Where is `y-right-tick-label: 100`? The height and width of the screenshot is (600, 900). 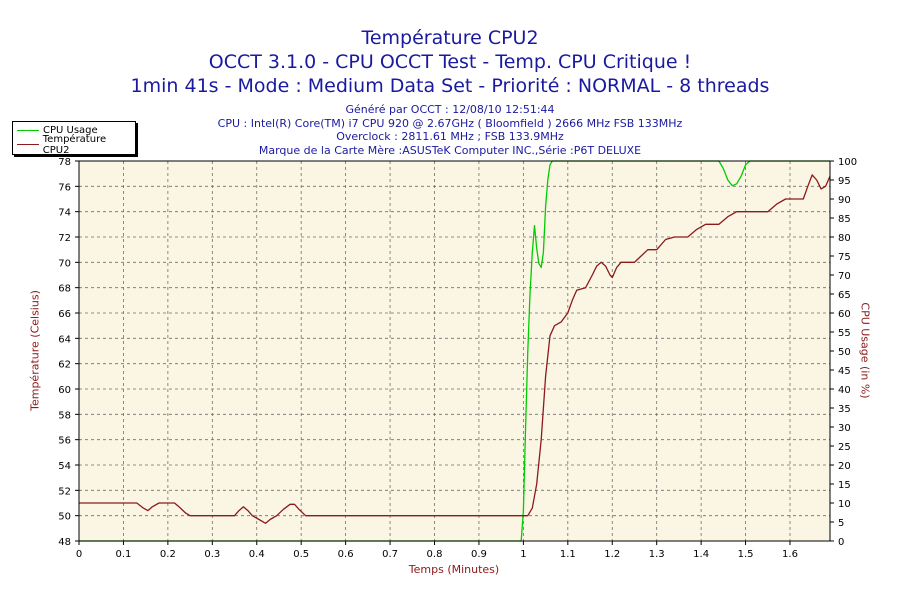 y-right-tick-label: 100 is located at coordinates (847, 162).